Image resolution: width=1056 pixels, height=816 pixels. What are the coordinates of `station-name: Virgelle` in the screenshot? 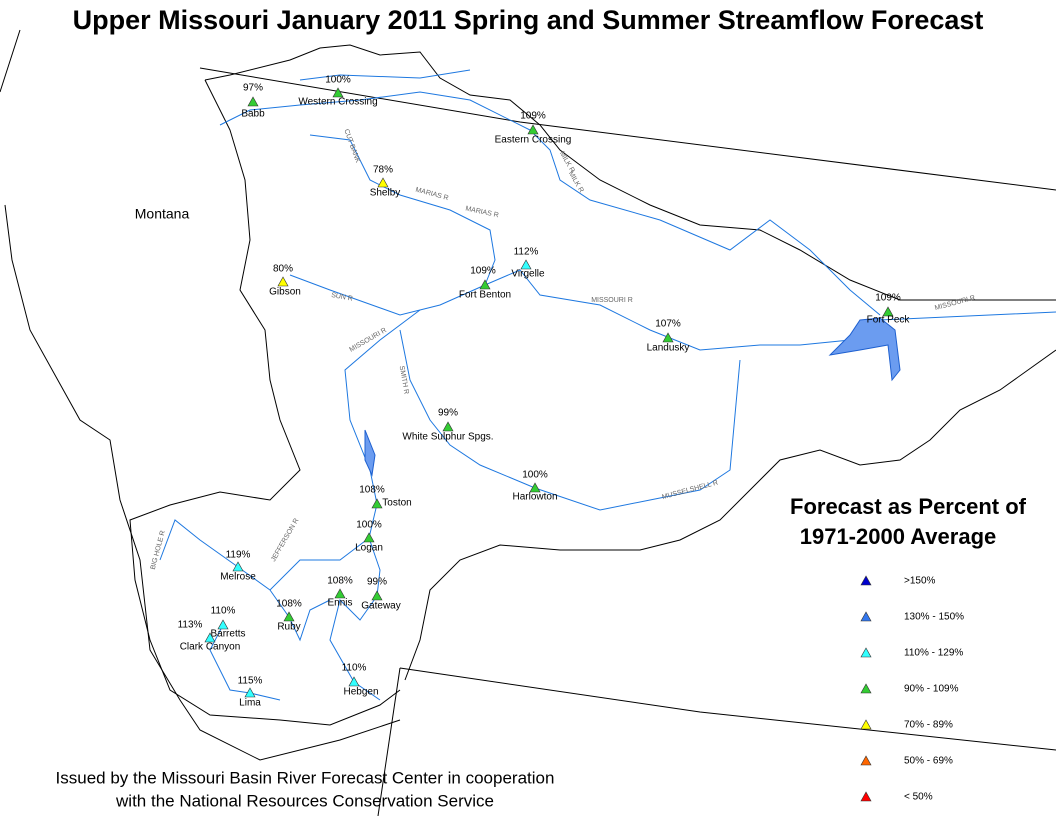 It's located at (528, 274).